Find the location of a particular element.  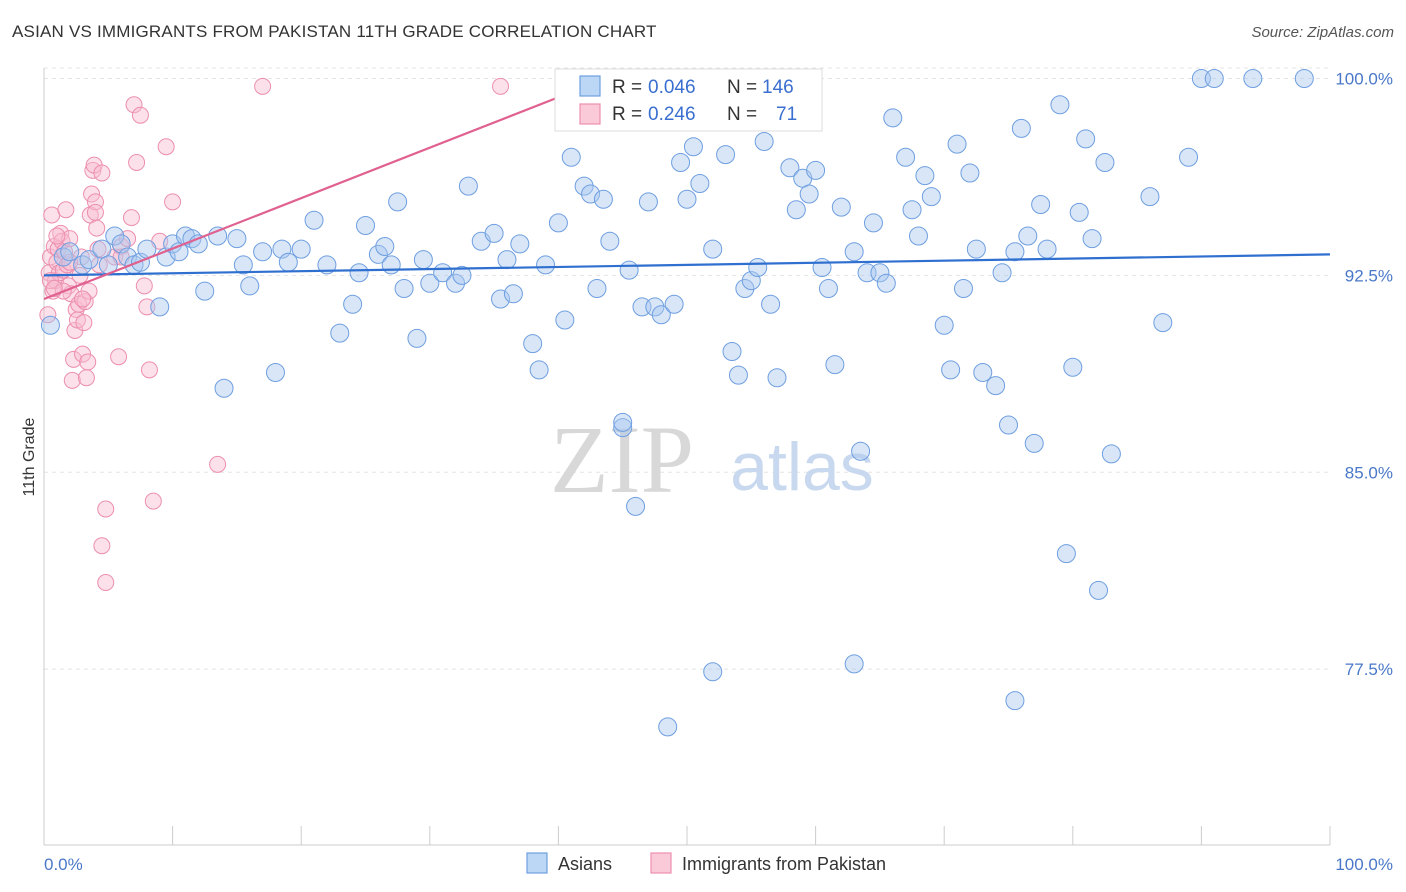

y-tick-label: 77.5% is located at coordinates (1369, 669).